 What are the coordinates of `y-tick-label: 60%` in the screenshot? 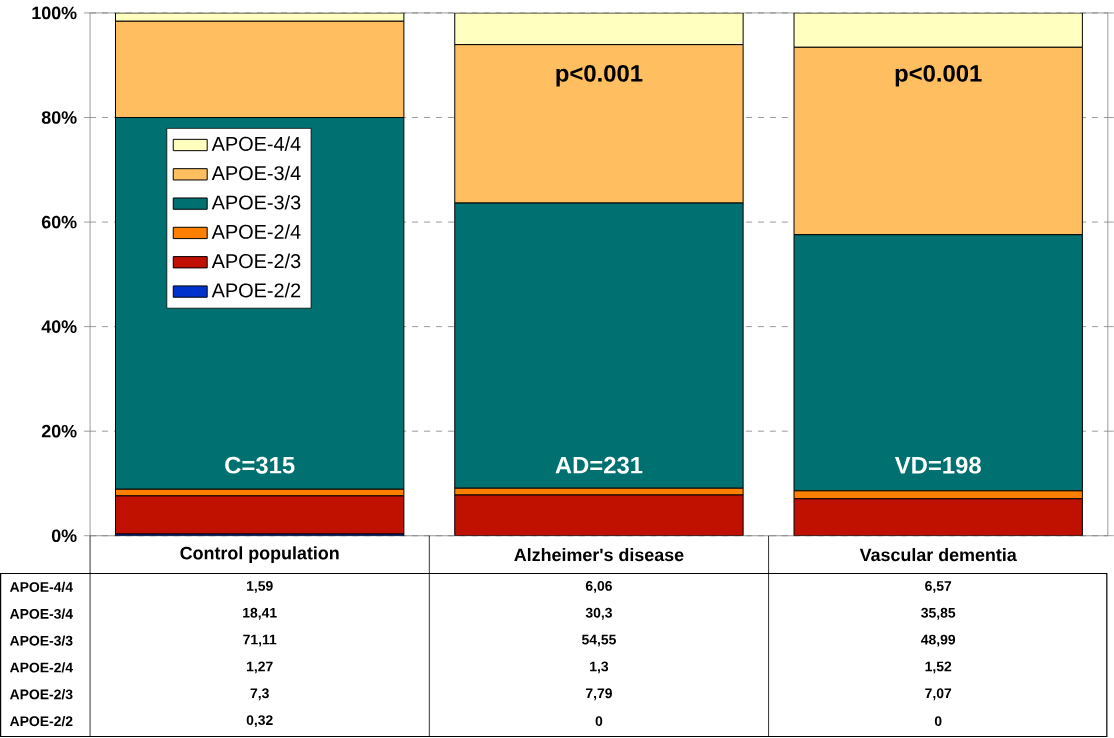 It's located at (59, 222).